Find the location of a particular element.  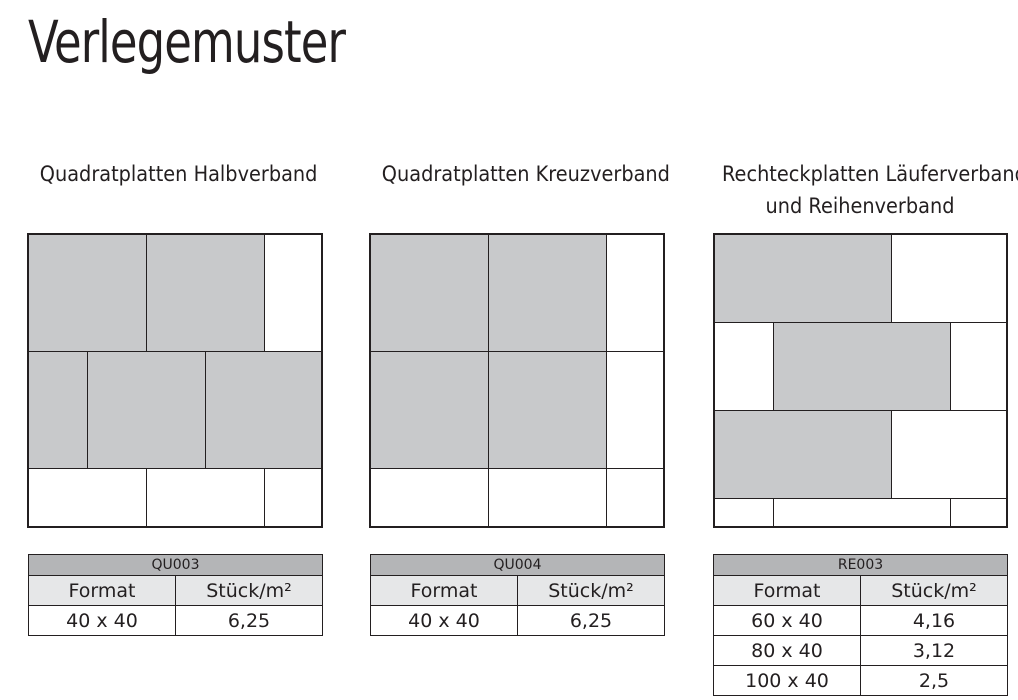

section-heading-line: Quadratplatten Kreuzverband is located at coordinates (525, 174).